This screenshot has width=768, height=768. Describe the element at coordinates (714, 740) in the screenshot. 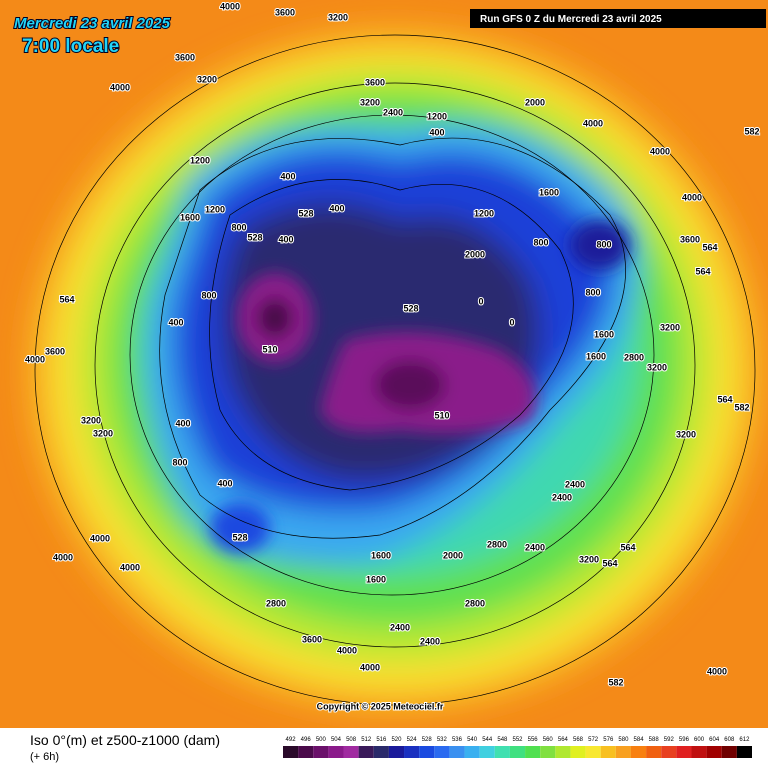

I see `legend-label: 604` at that location.